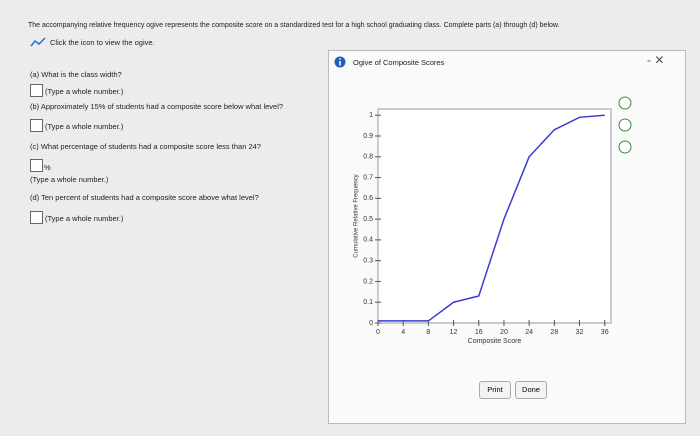  I want to click on y-tick-label: 0.1, so click(368, 302).